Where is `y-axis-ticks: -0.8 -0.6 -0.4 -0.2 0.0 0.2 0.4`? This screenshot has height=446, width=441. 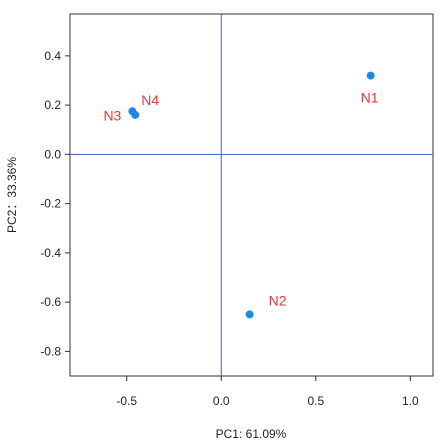 y-axis-ticks: -0.8 -0.6 -0.4 -0.2 0.0 0.2 0.4 is located at coordinates (55, 203).